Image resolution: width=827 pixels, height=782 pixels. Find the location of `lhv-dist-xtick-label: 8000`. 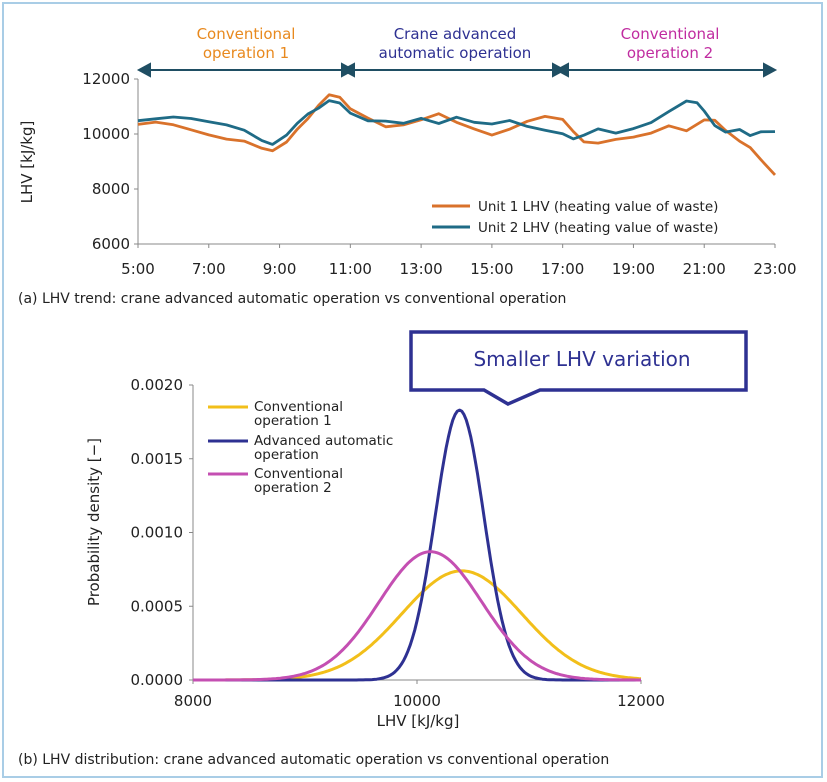

lhv-dist-xtick-label: 8000 is located at coordinates (193, 701).